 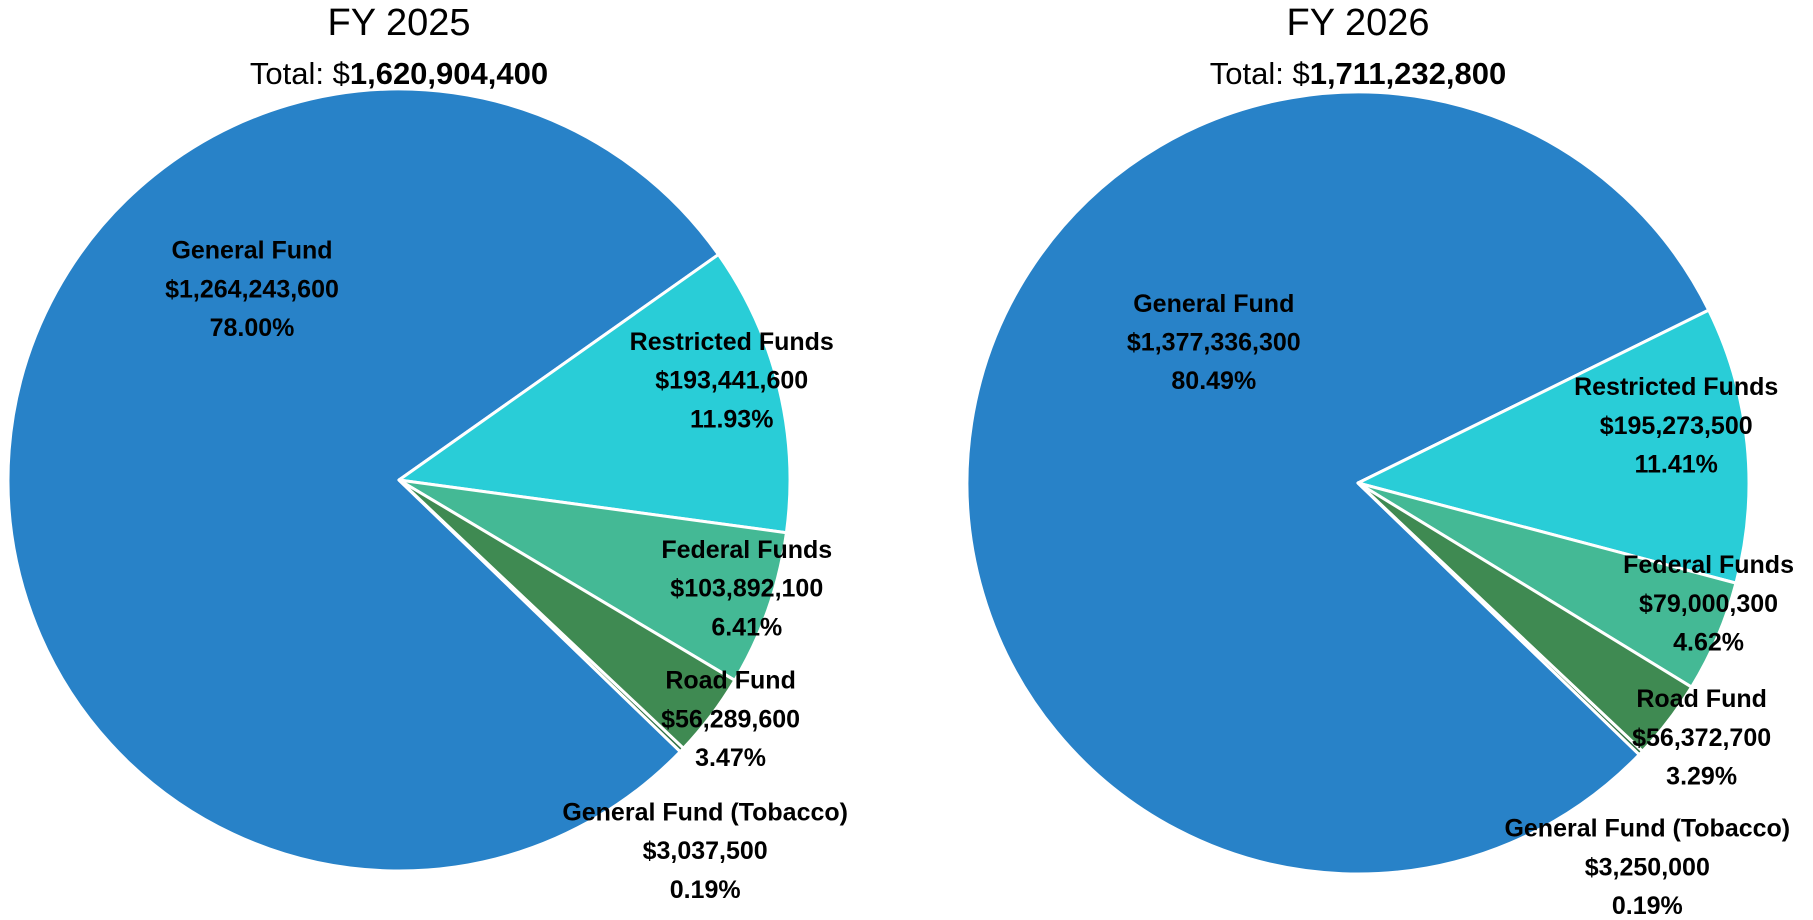 I want to click on chart-total: Total: $1,711,232,800, so click(x=1358, y=73).